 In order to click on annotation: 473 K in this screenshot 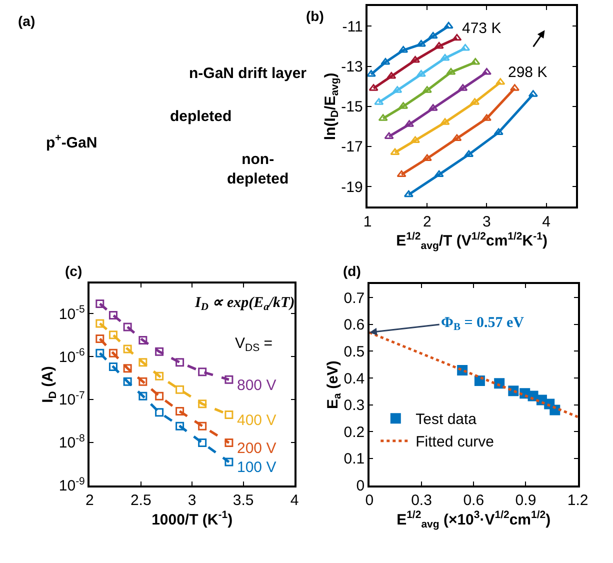, I will do `click(482, 28)`.